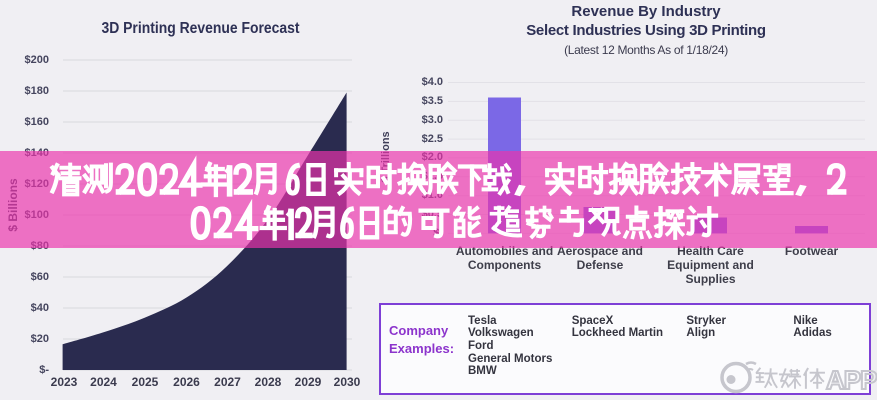 The image size is (877, 400). I want to click on svg-text: APP, so click(851, 380).